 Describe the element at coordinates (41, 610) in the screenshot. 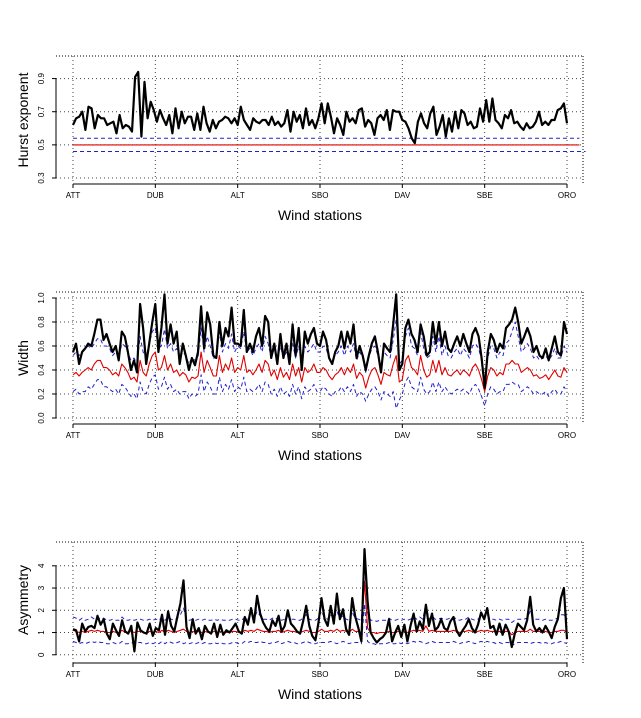

I see `y-tick-label: 2` at that location.